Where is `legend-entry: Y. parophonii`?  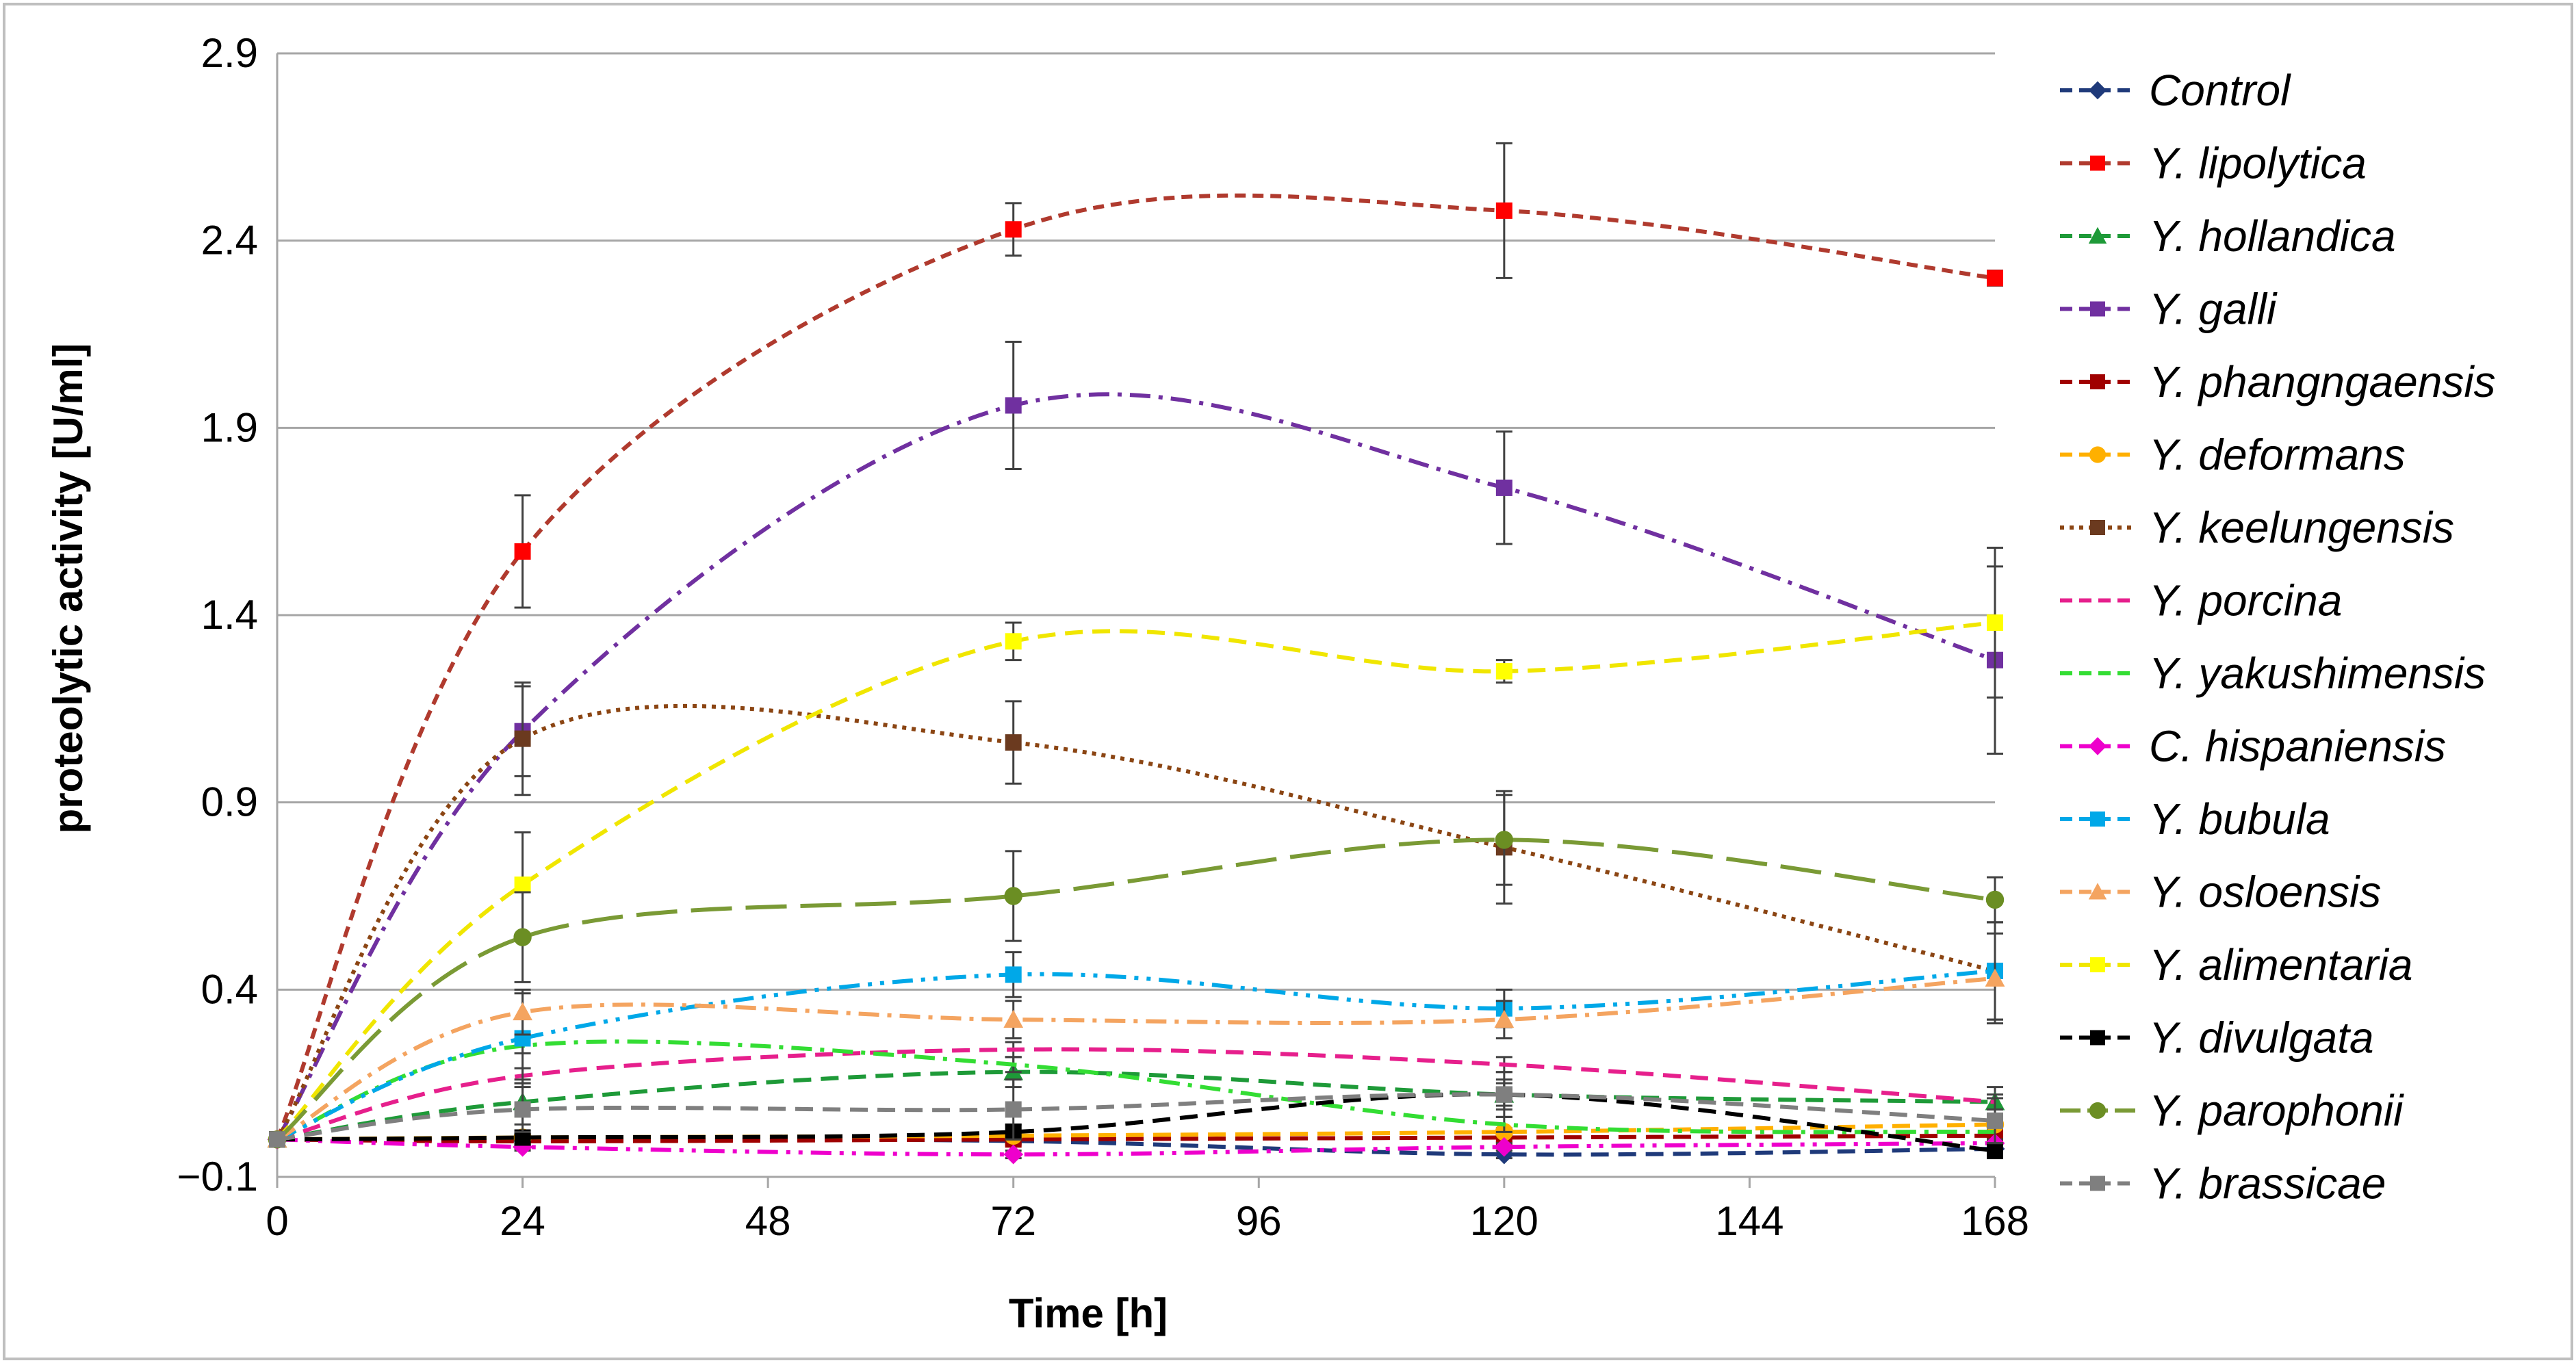
legend-entry: Y. parophonii is located at coordinates (2232, 1110).